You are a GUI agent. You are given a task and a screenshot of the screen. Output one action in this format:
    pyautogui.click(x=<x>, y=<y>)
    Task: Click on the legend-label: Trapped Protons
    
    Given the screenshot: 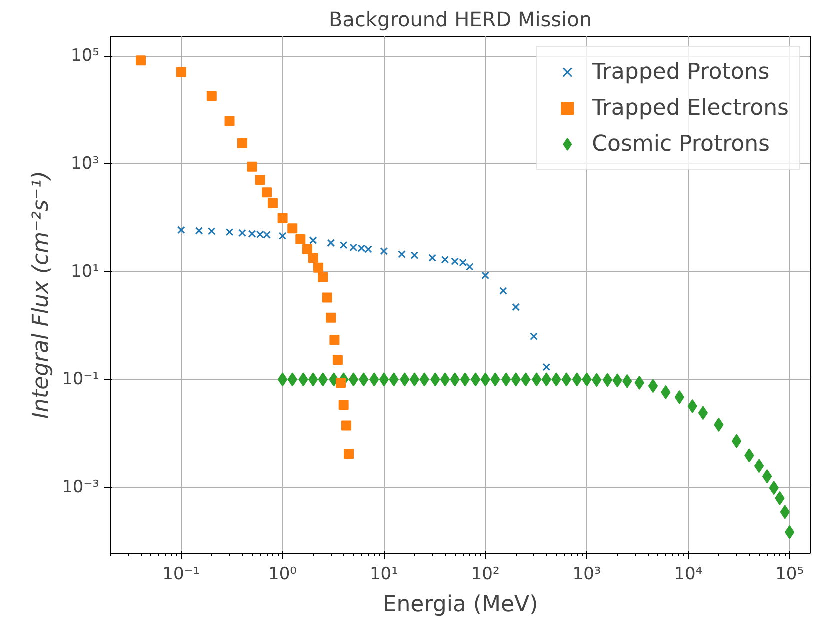 What is the action you would take?
    pyautogui.click(x=681, y=72)
    